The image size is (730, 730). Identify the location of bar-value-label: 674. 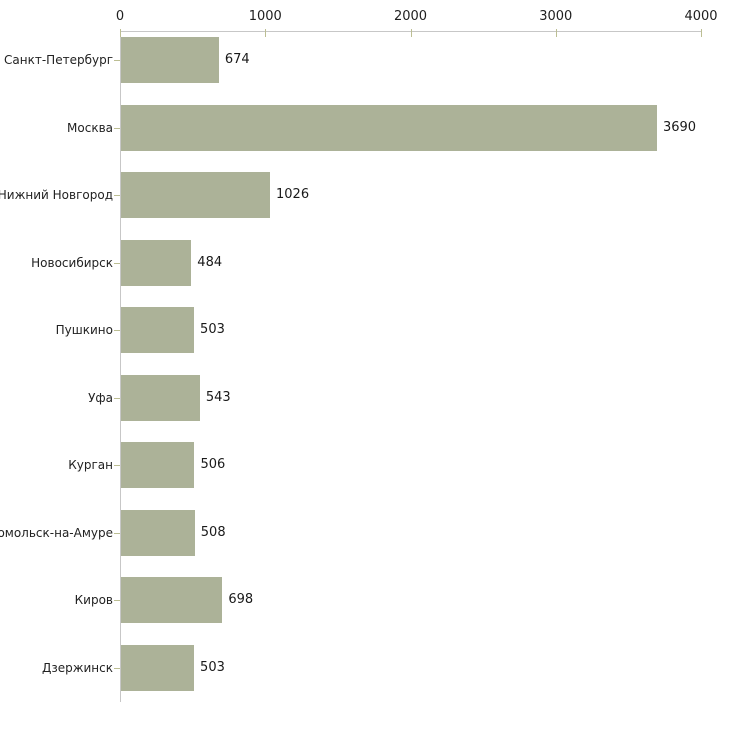
(237, 59).